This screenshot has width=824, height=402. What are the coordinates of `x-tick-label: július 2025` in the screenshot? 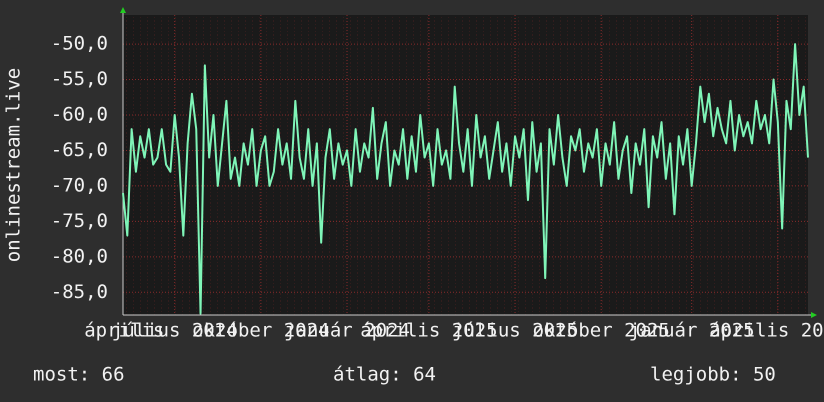 It's located at (515, 331).